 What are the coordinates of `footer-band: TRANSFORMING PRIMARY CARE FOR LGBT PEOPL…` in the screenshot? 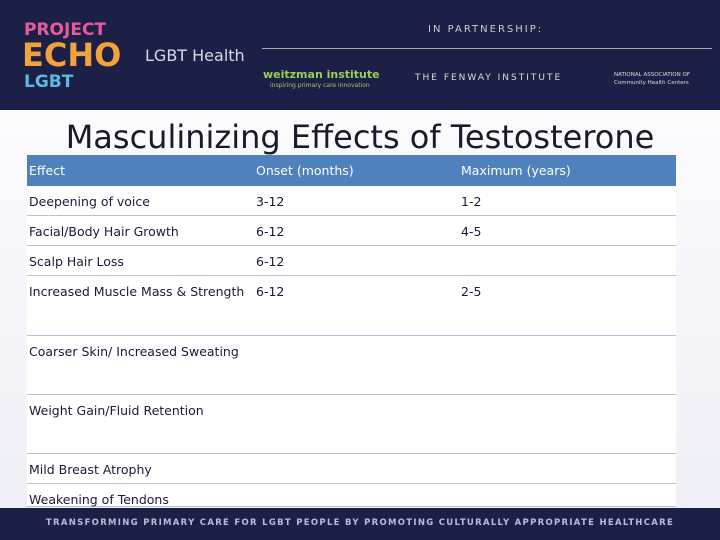 It's located at (360, 524).